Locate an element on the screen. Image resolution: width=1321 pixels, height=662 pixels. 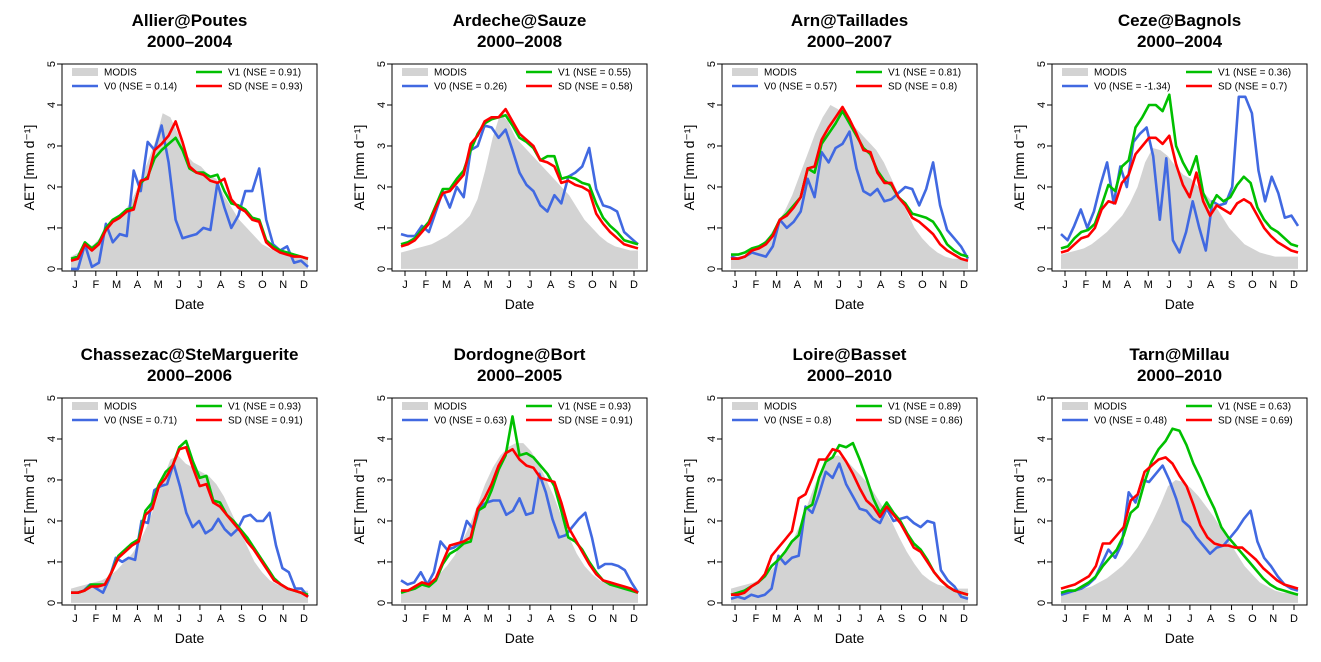
legend-label-sd: SD (NSE = 0.7) is located at coordinates (1252, 87).